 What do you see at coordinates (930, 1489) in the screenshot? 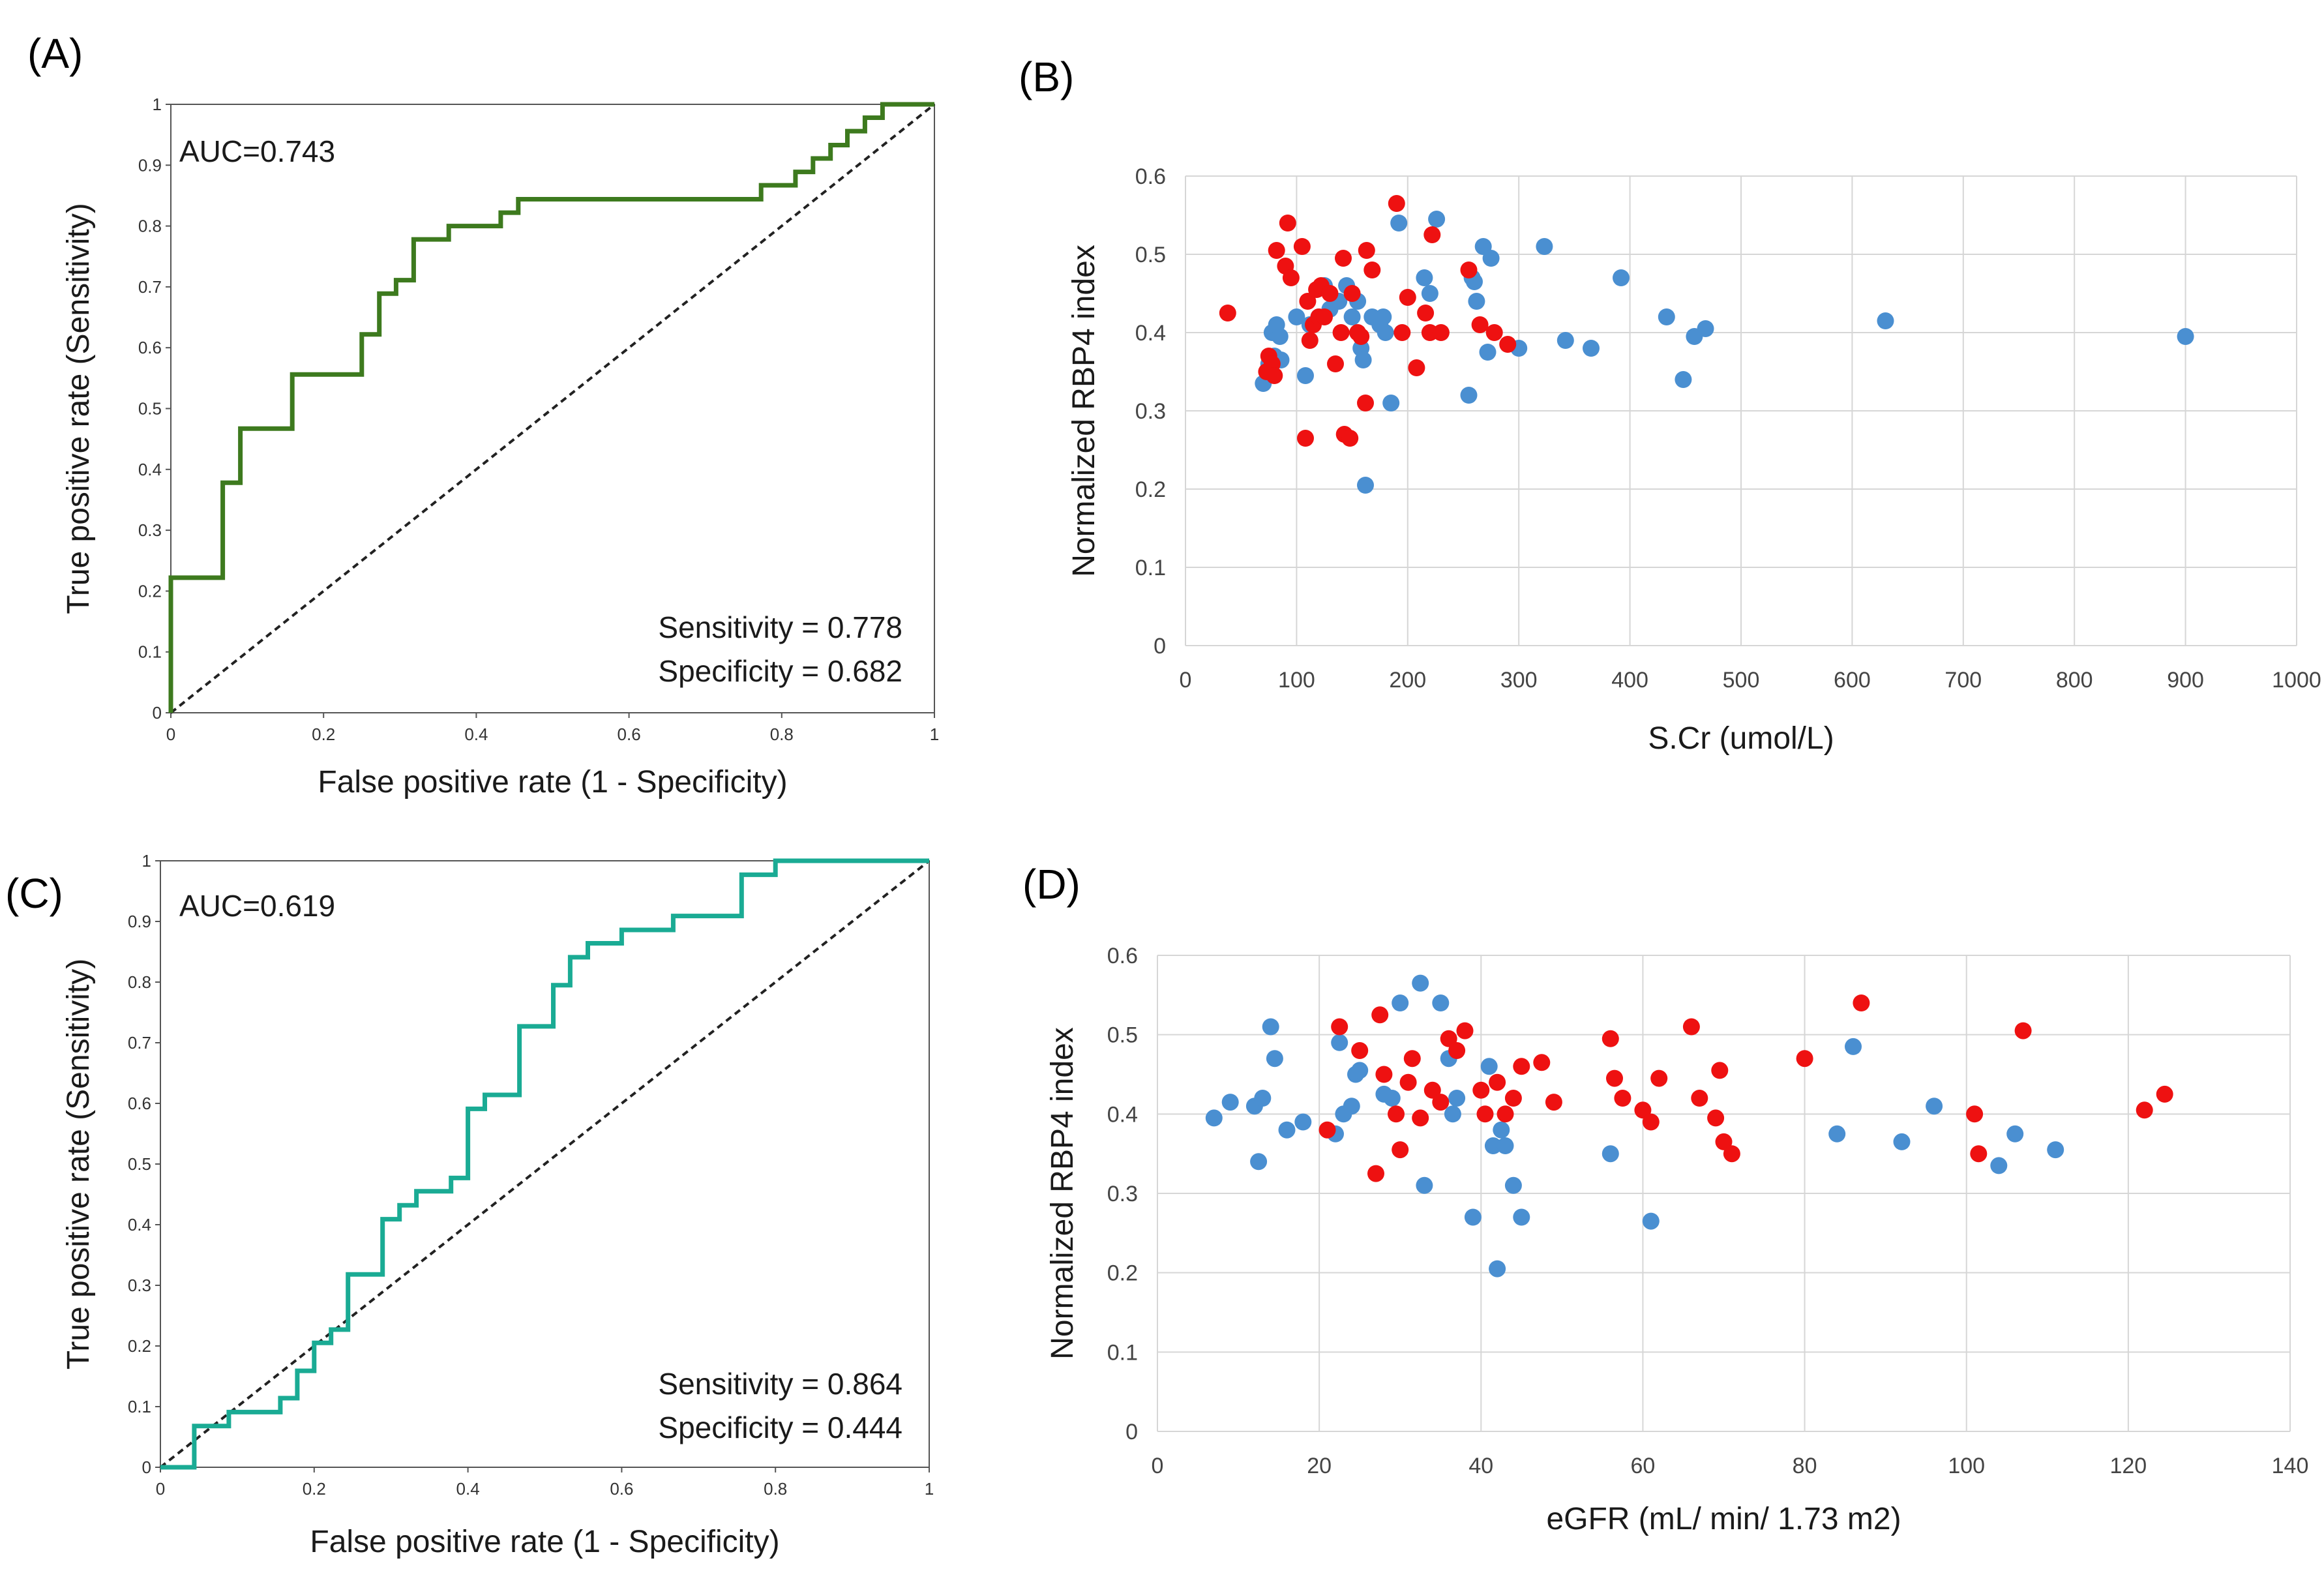
I see `x-tick-label: 1` at bounding box center [930, 1489].